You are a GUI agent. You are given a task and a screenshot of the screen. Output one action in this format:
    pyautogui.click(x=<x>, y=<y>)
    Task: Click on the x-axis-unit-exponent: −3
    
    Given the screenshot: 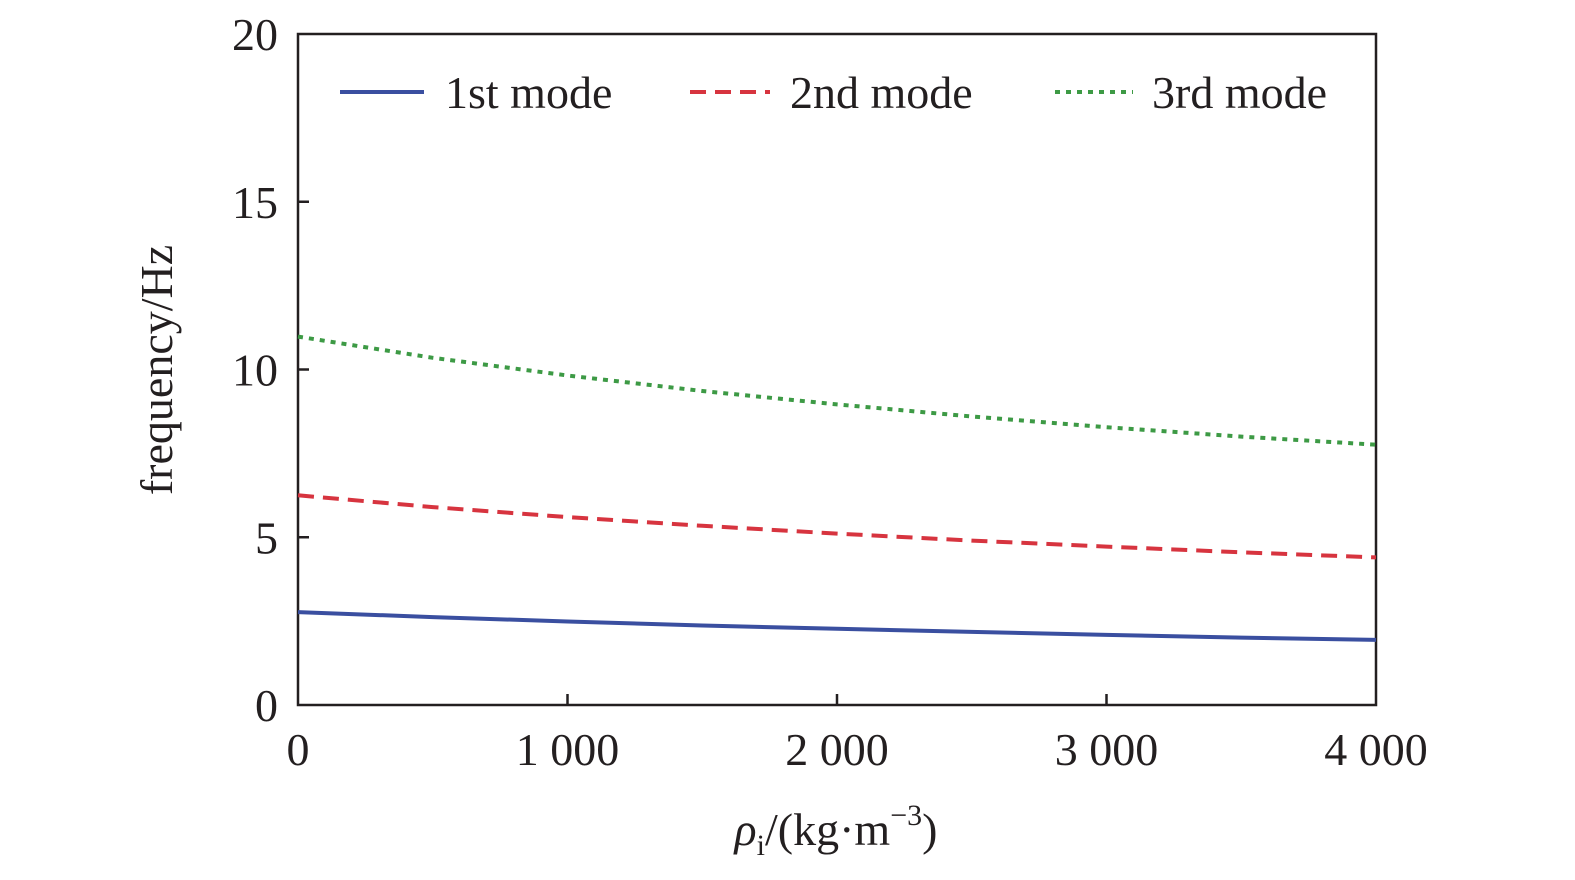 What is the action you would take?
    pyautogui.click(x=906, y=815)
    